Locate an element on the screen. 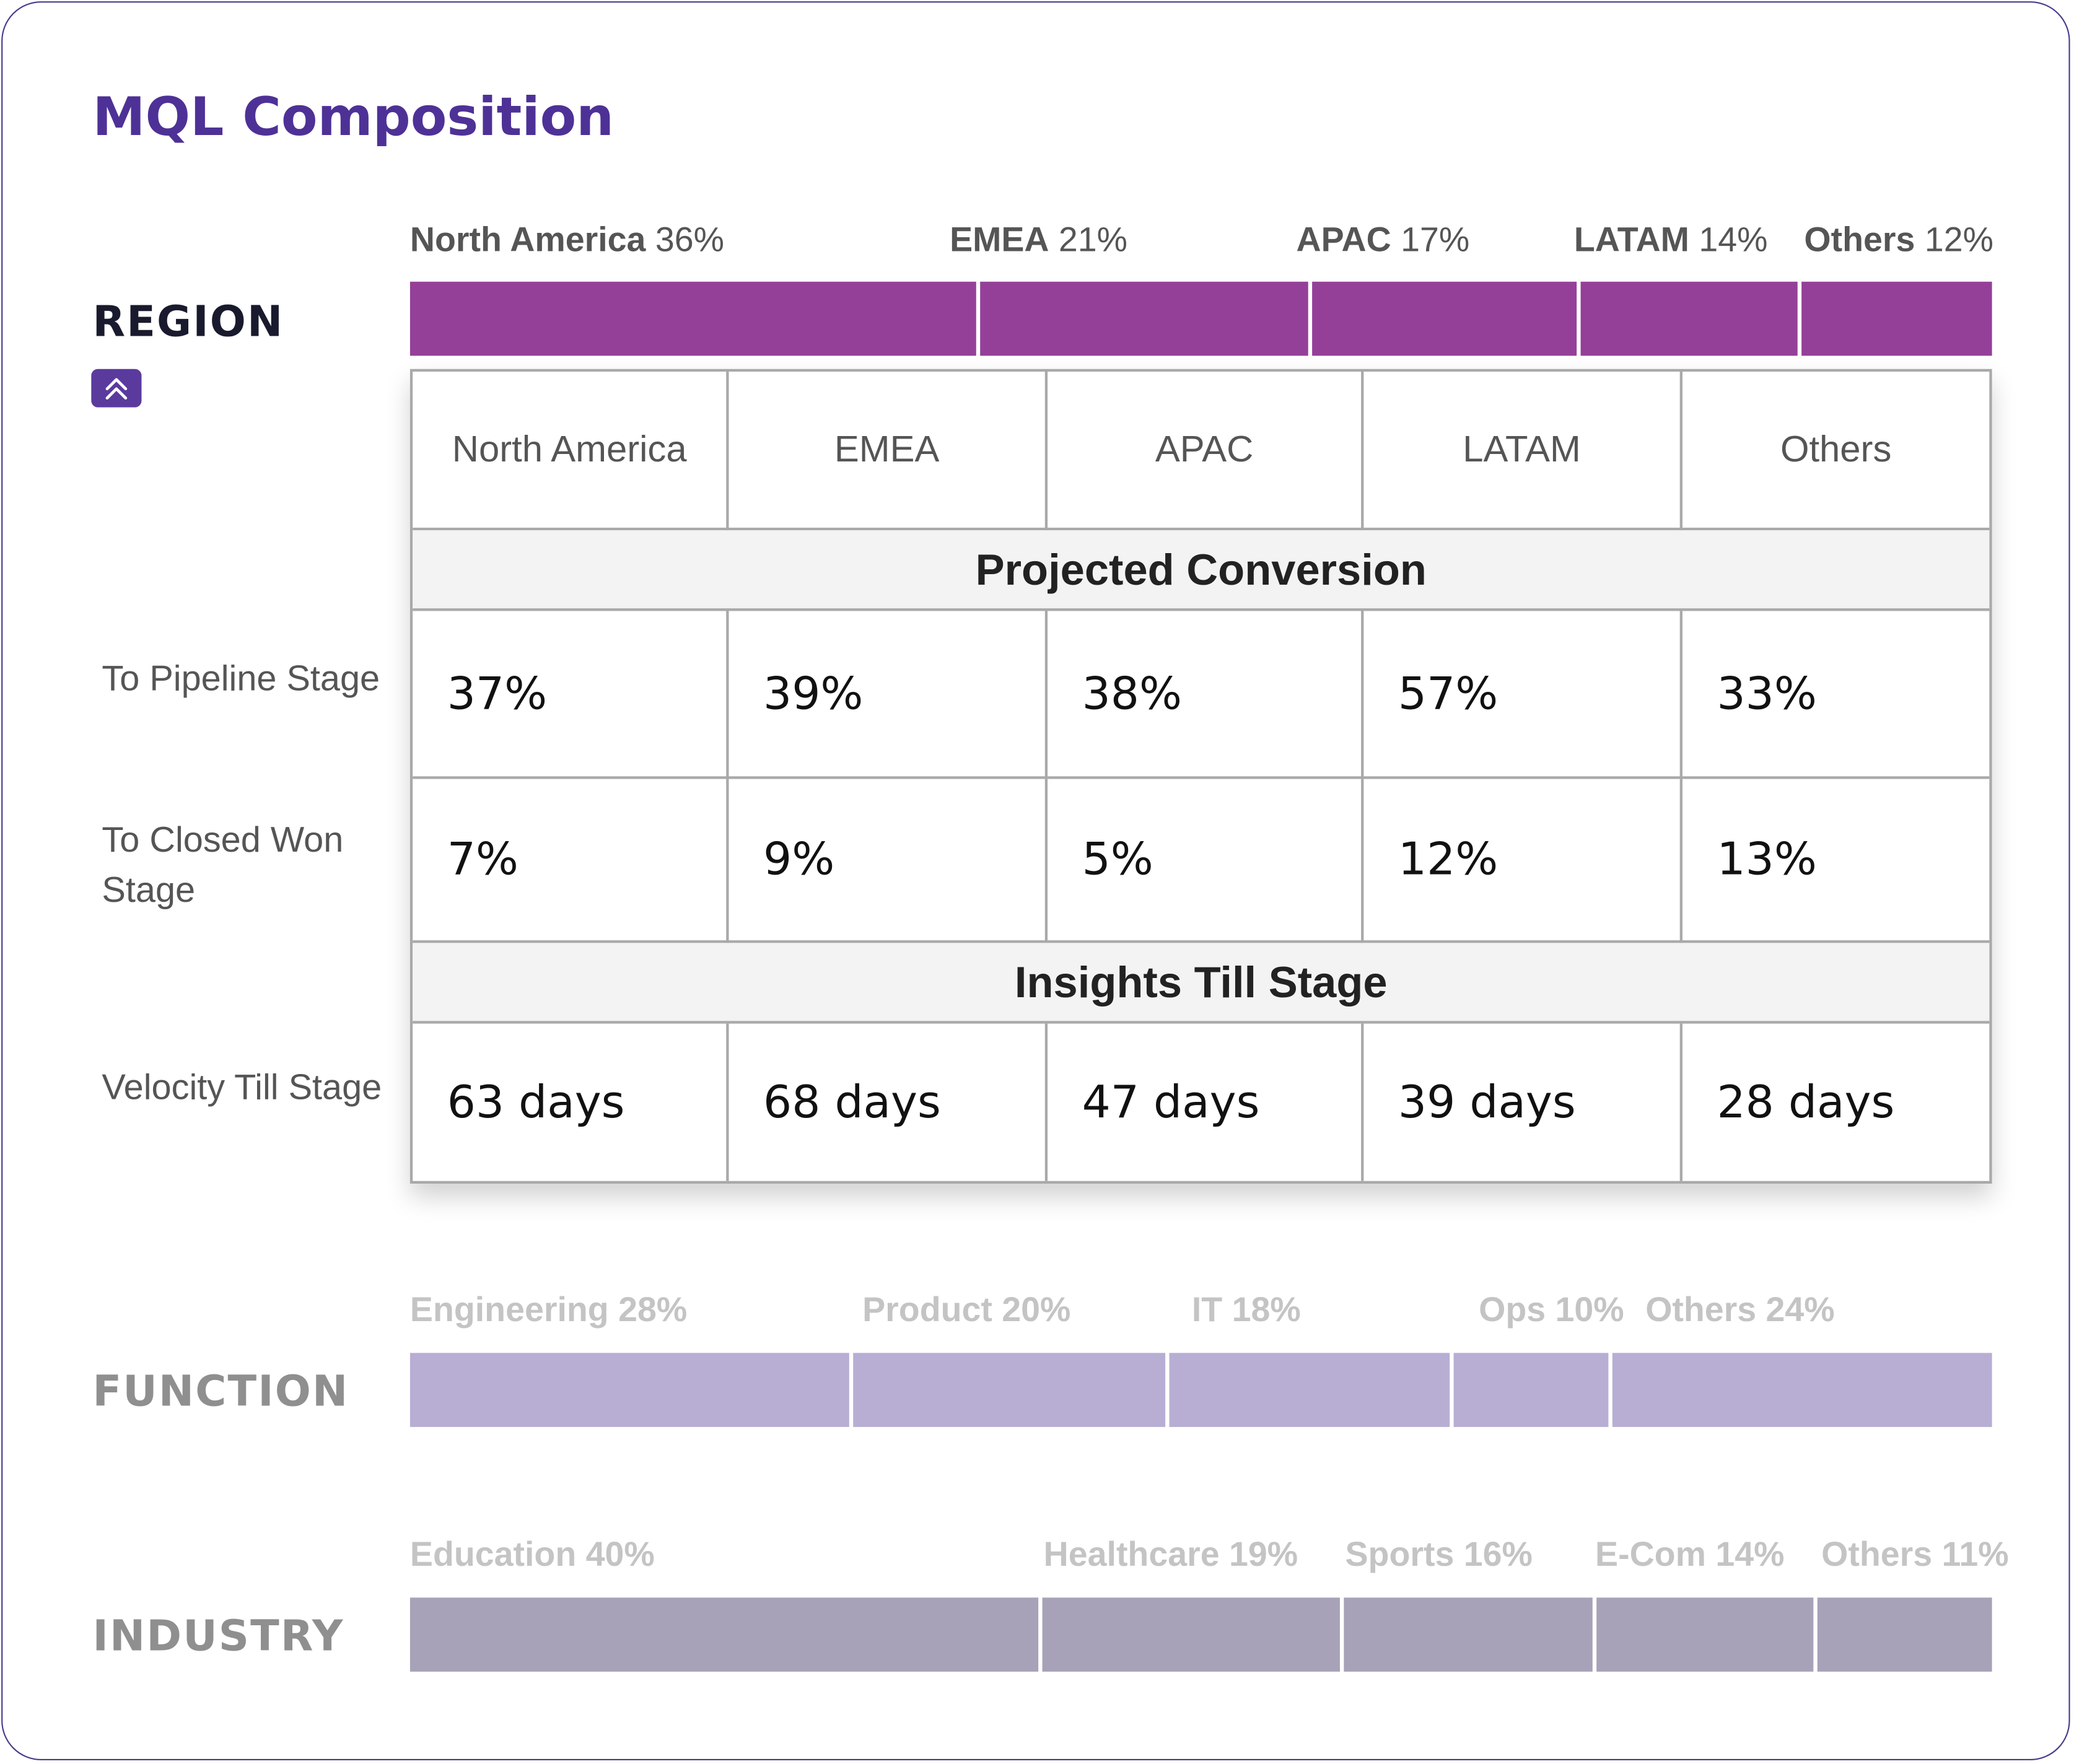 This screenshot has height=1764, width=2074. function-label-others: Others 24% is located at coordinates (1740, 1309).